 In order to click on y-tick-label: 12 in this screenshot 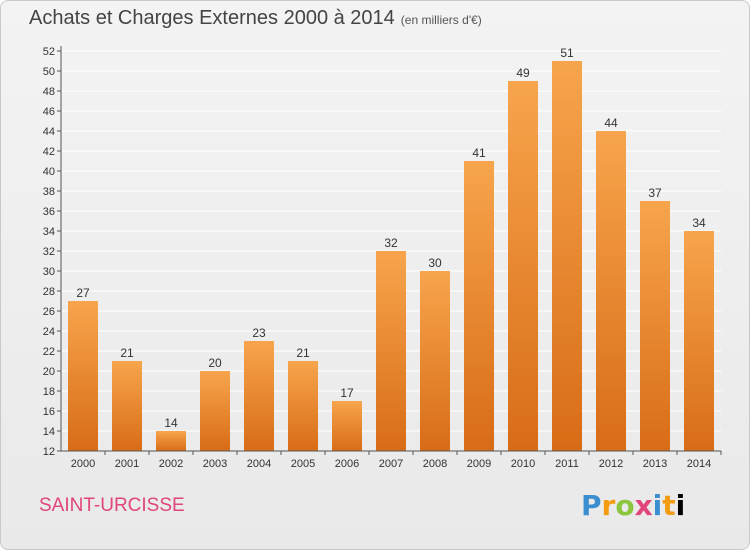, I will do `click(49, 452)`.